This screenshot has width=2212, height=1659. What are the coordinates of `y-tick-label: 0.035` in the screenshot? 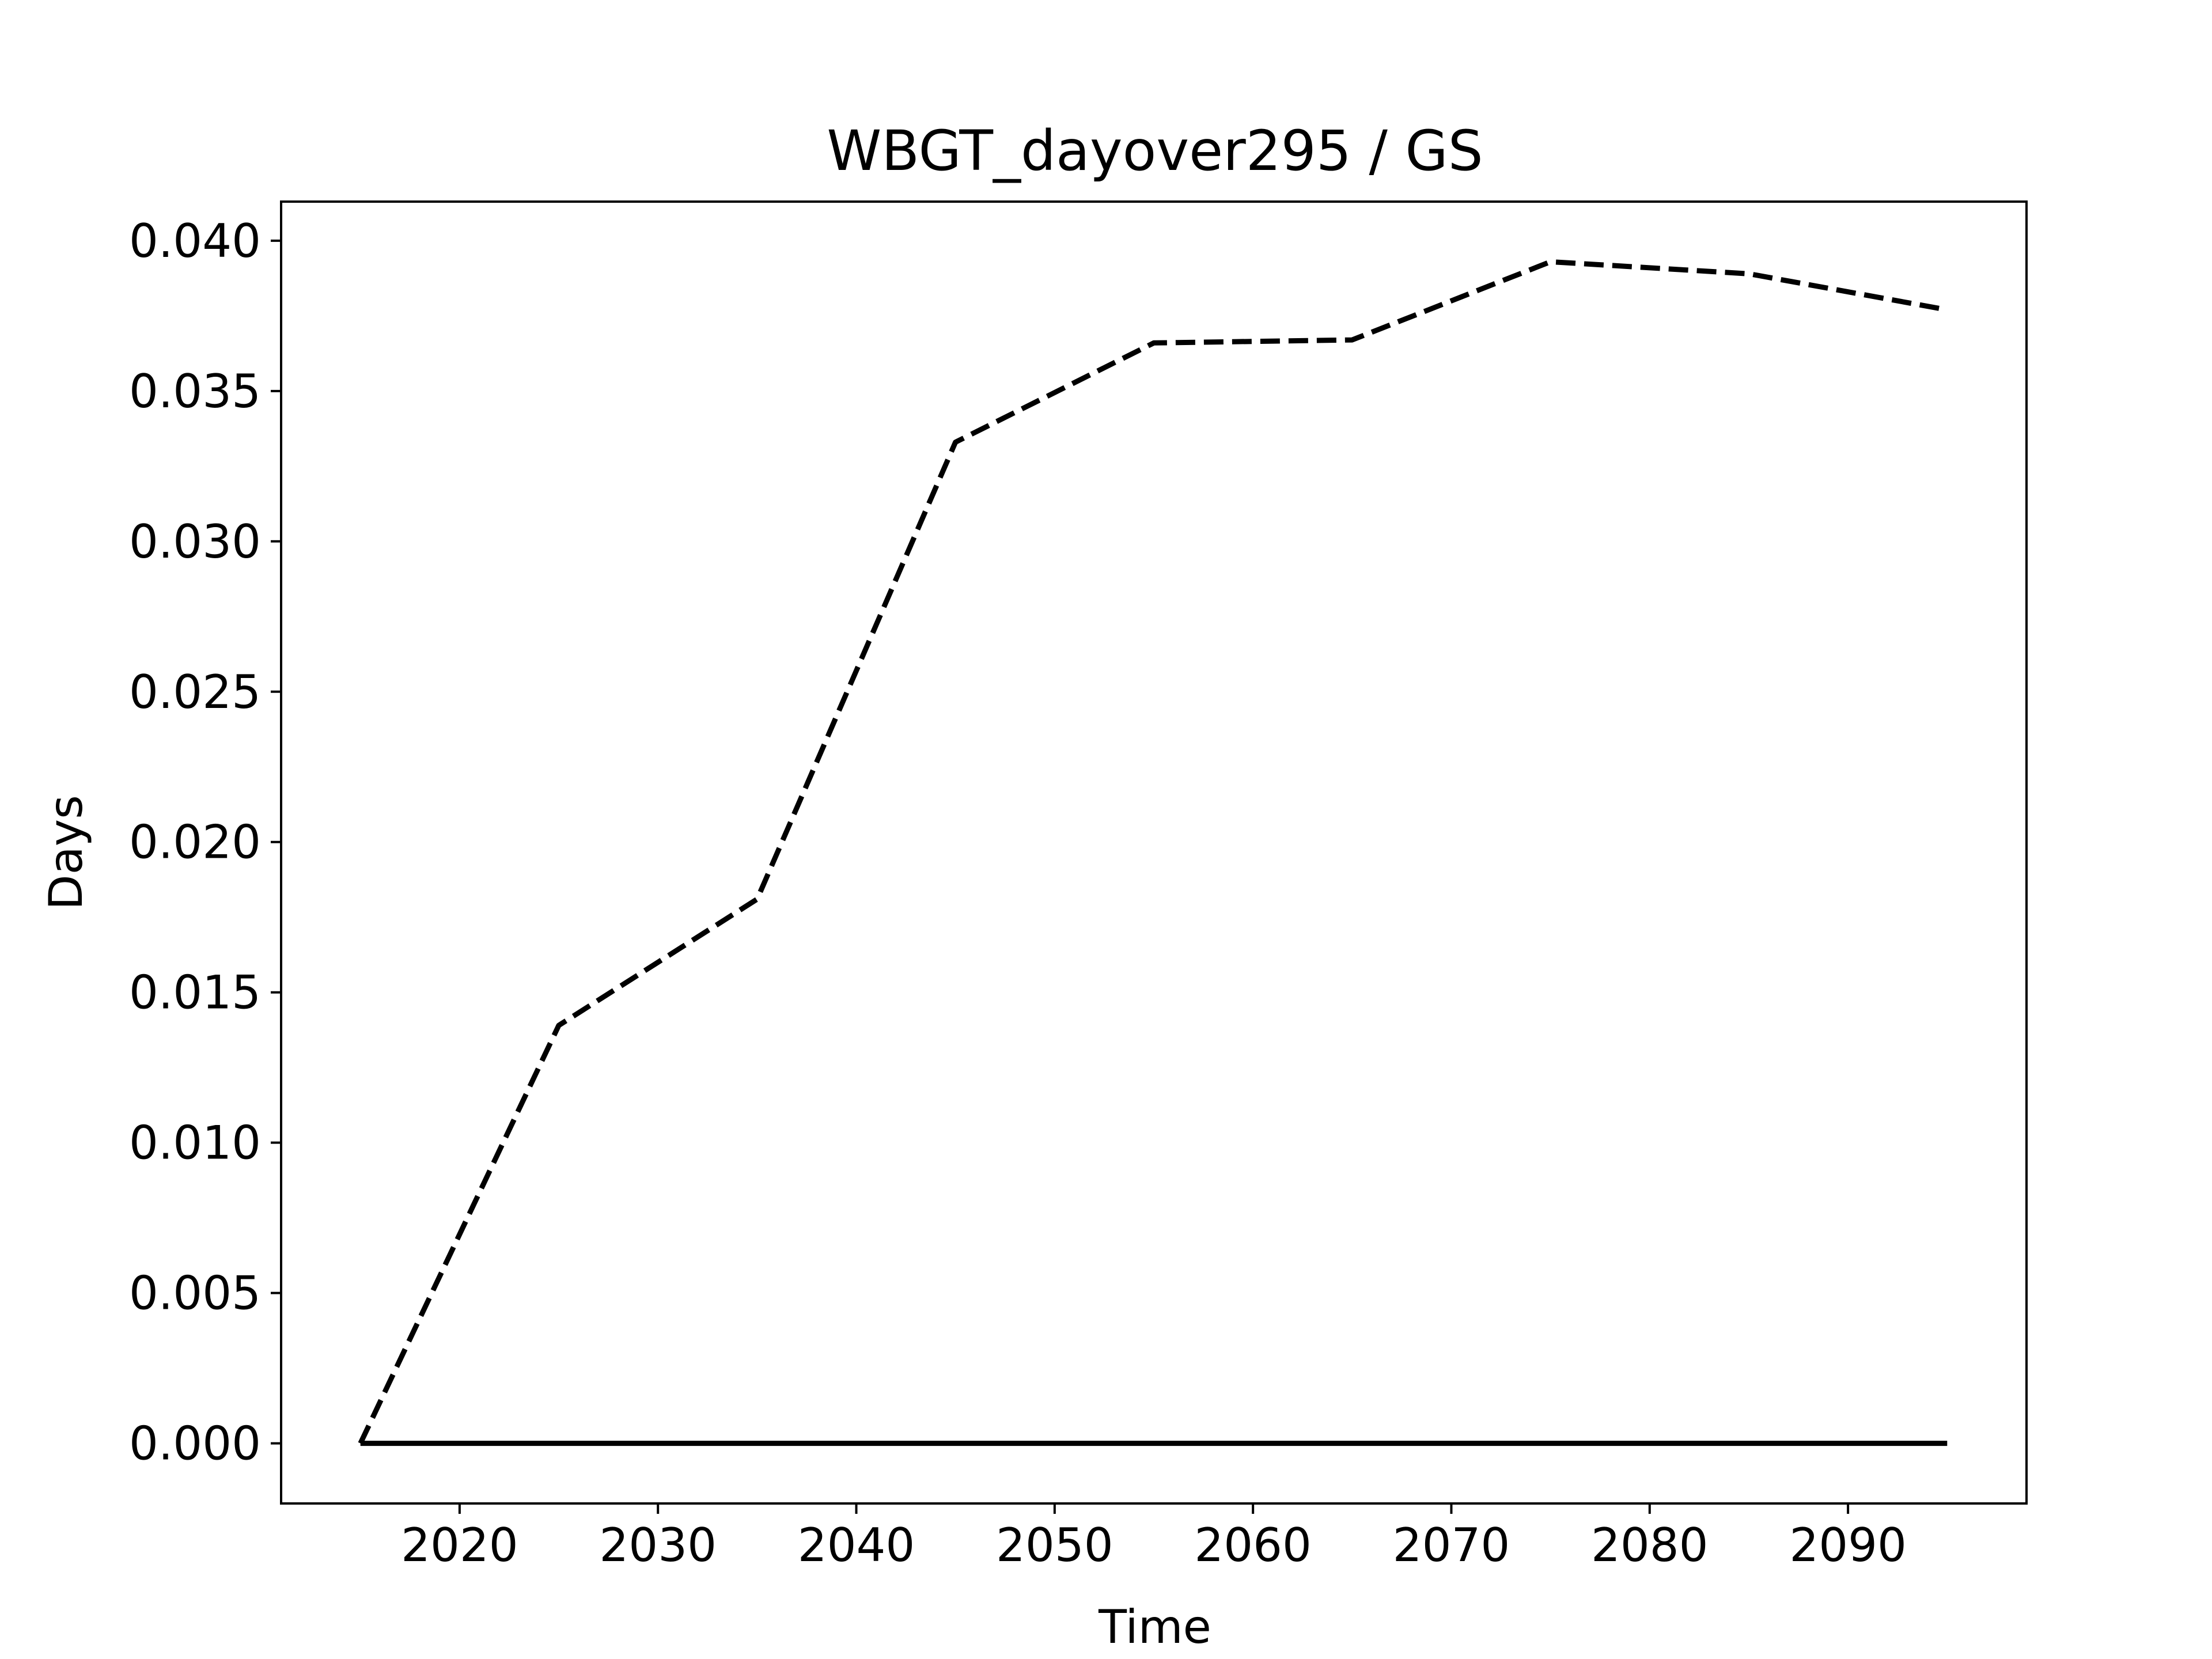 It's located at (195, 391).